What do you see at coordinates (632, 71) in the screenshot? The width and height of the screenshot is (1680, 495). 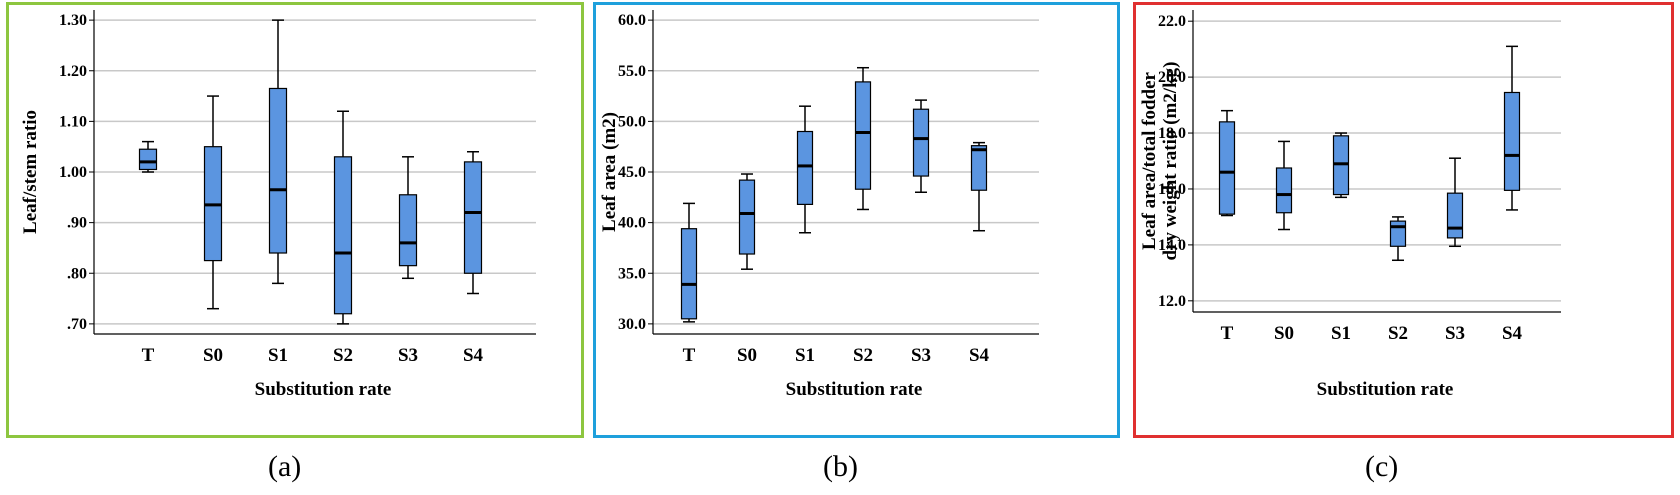 I see `y-tick-label: 55.0` at bounding box center [632, 71].